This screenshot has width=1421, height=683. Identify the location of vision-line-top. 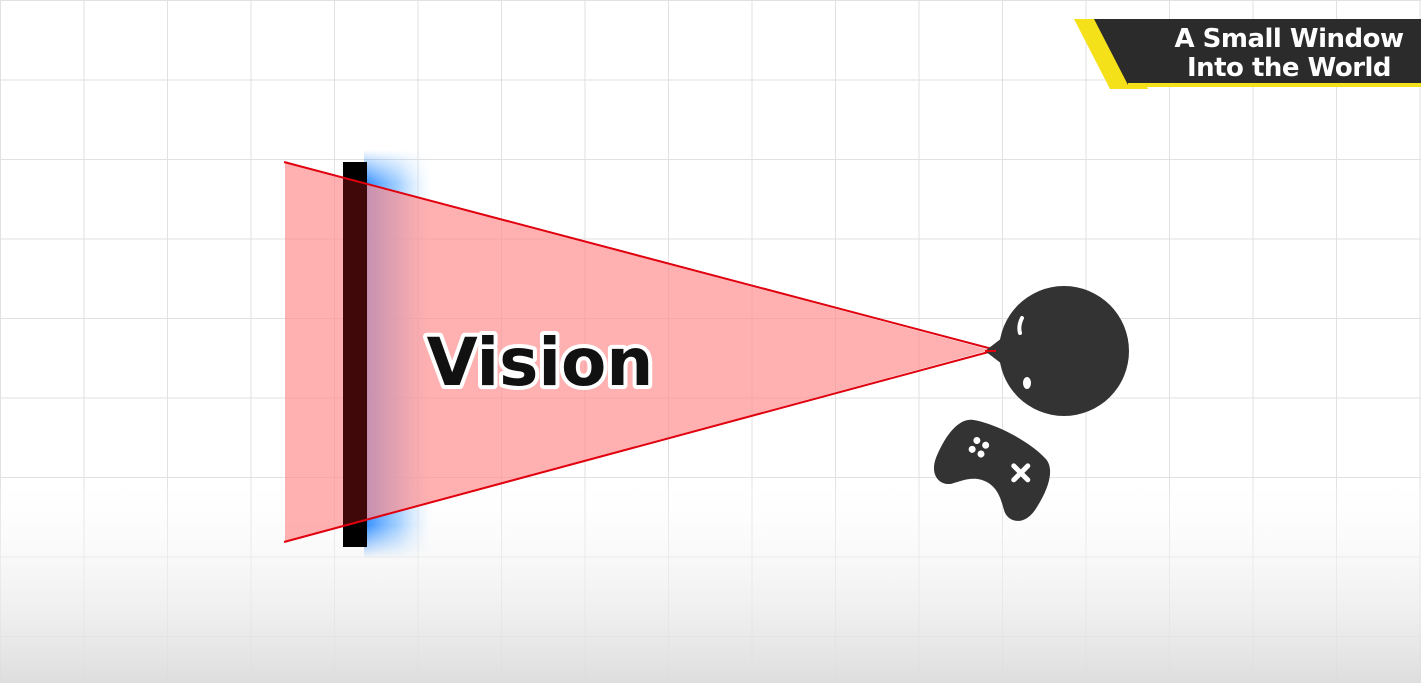
(640, 256).